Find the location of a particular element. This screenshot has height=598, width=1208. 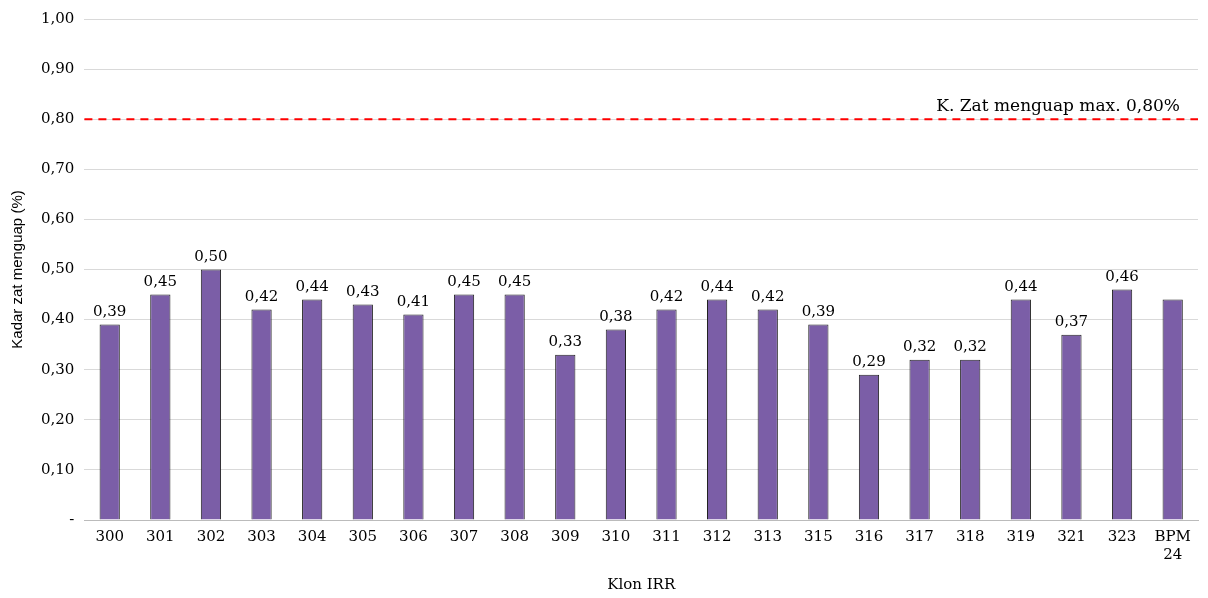

data-label: 0,41 is located at coordinates (413, 300).